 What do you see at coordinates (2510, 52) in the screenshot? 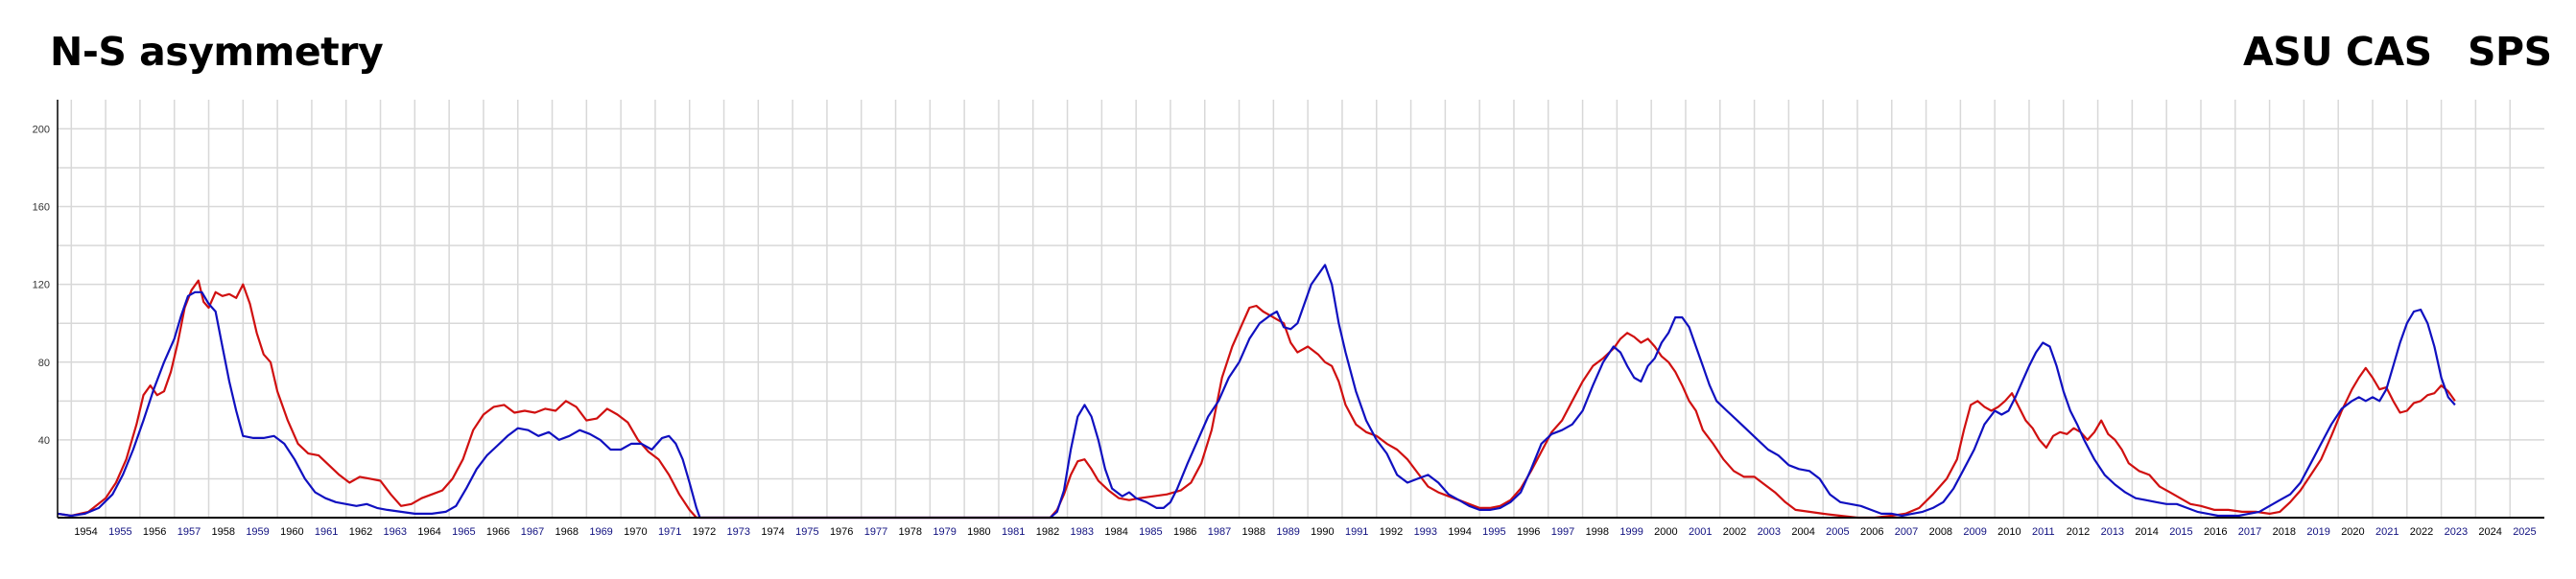
I see `organization-label-2: SPS` at bounding box center [2510, 52].